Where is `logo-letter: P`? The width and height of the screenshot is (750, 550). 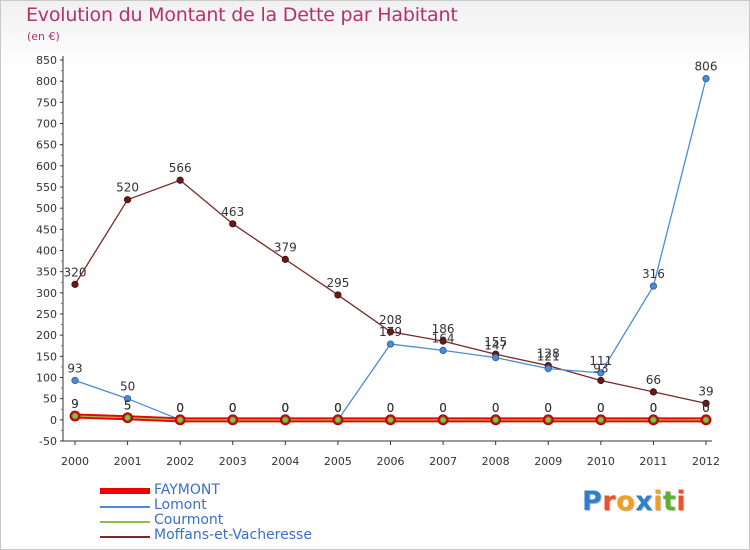 logo-letter: P is located at coordinates (592, 501).